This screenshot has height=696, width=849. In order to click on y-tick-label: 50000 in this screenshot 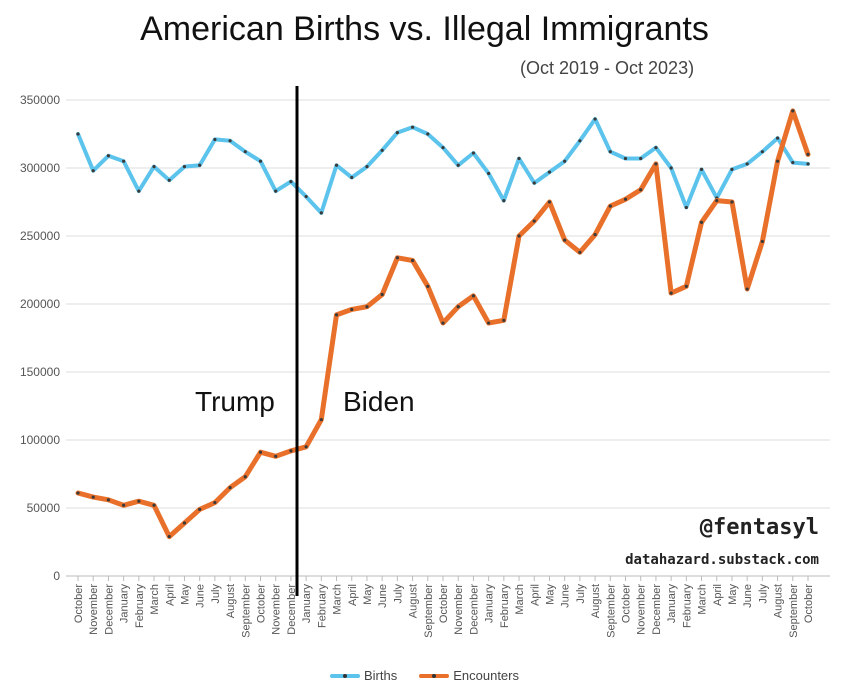, I will do `click(44, 508)`.